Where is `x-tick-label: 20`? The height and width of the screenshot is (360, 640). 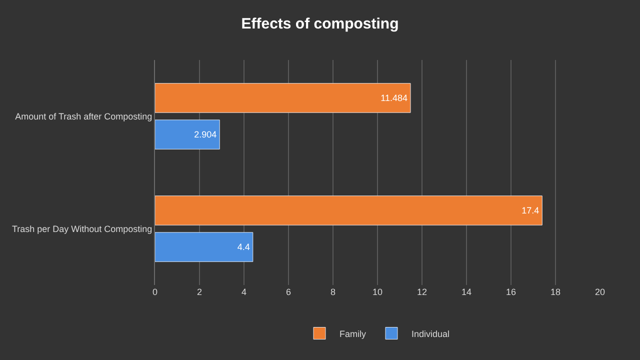
x-tick-label: 20 is located at coordinates (600, 292).